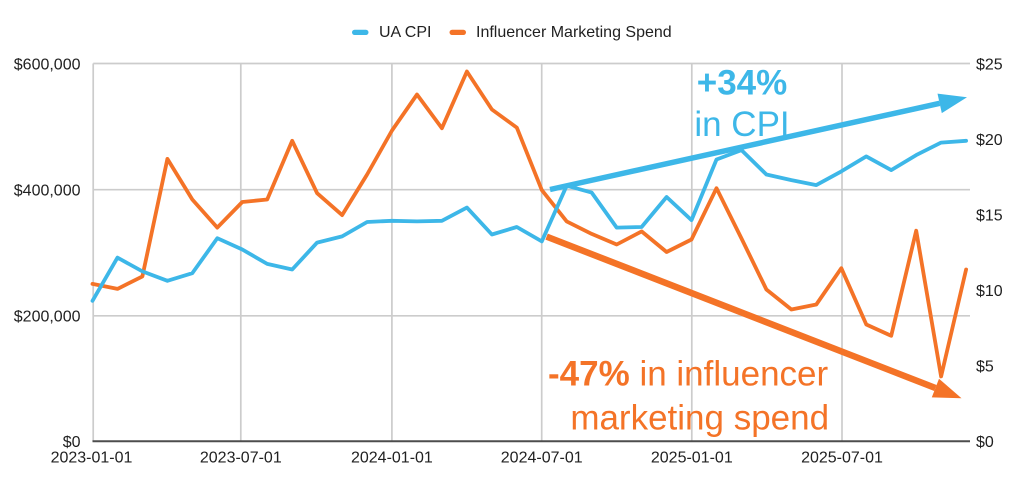 The width and height of the screenshot is (1024, 500). Describe the element at coordinates (699, 418) in the screenshot. I see `svg-text: marketing spend` at that location.